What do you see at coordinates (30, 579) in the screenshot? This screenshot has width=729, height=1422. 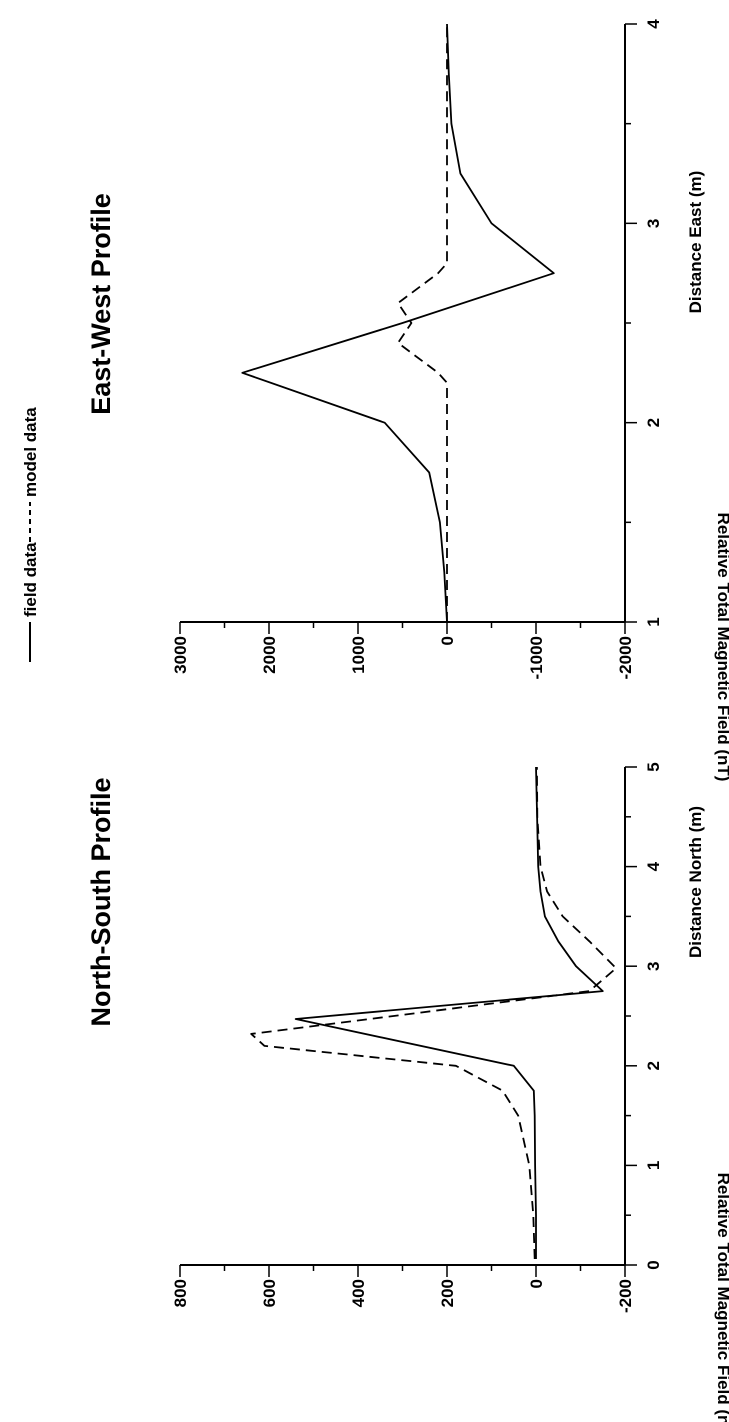 I see `legend-field-label: field data` at bounding box center [30, 579].